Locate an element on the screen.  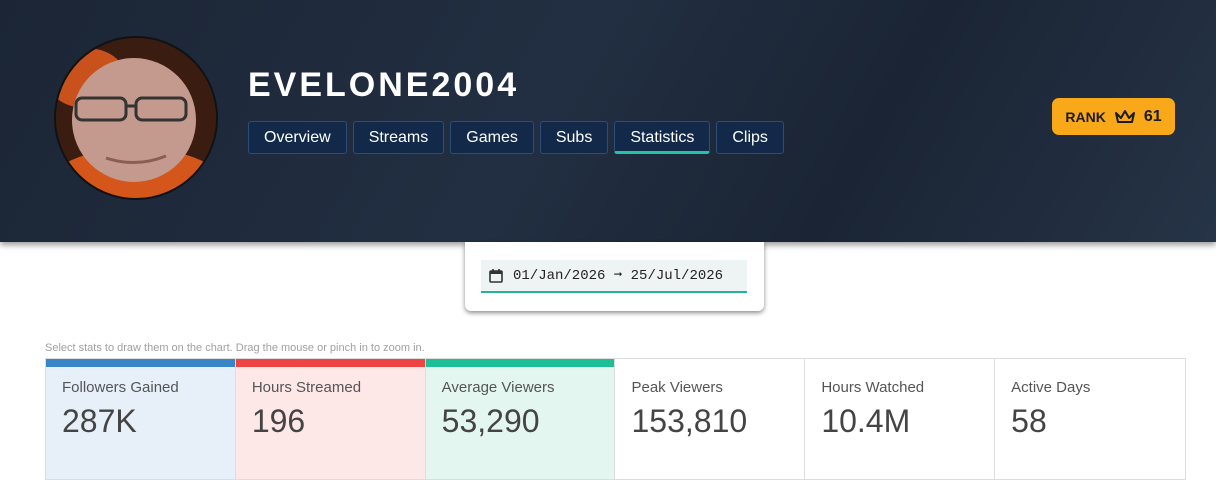
stat-value: 153,810 is located at coordinates (689, 421).